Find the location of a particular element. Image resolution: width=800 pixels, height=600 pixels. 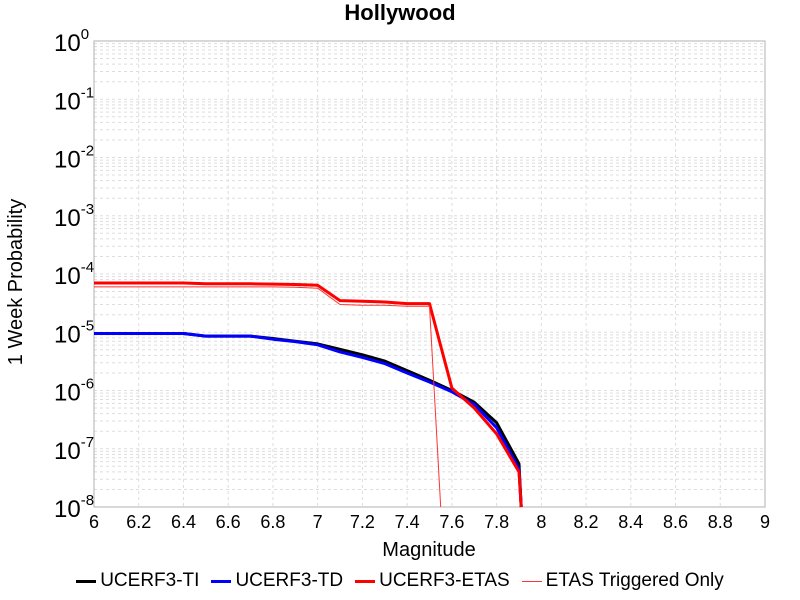

x-tick-label: 8.2 is located at coordinates (586, 522).